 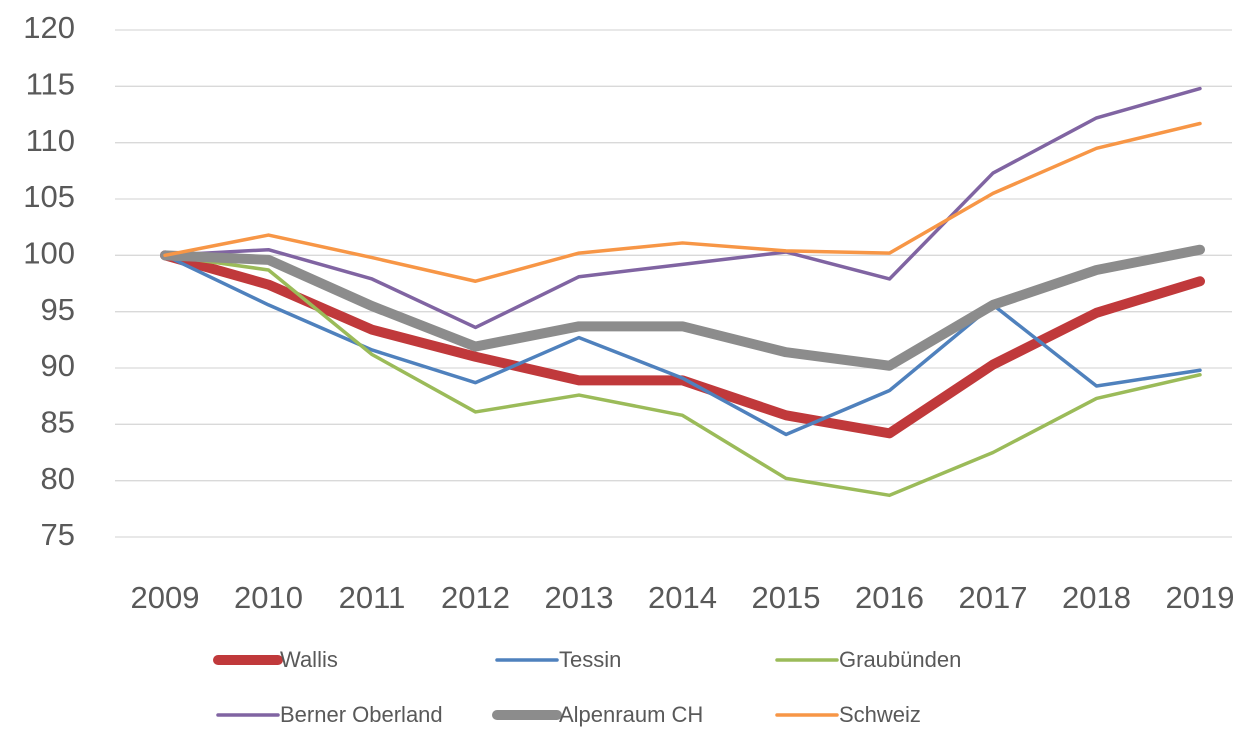 I want to click on y-tick-label: 90, so click(x=58, y=365).